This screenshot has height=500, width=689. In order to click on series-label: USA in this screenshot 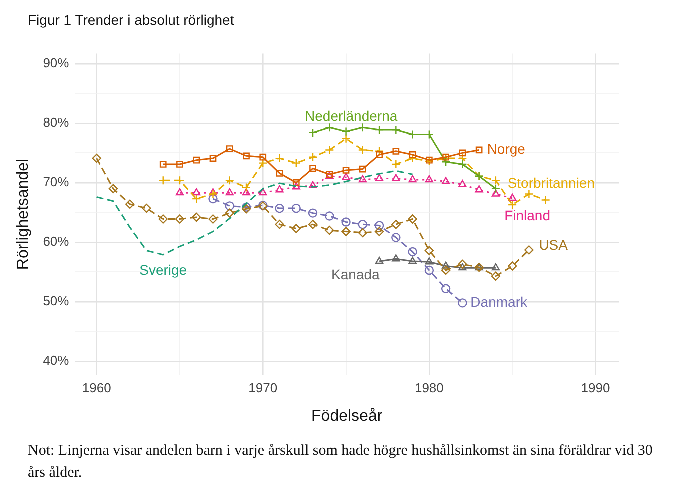, I will do `click(554, 245)`.